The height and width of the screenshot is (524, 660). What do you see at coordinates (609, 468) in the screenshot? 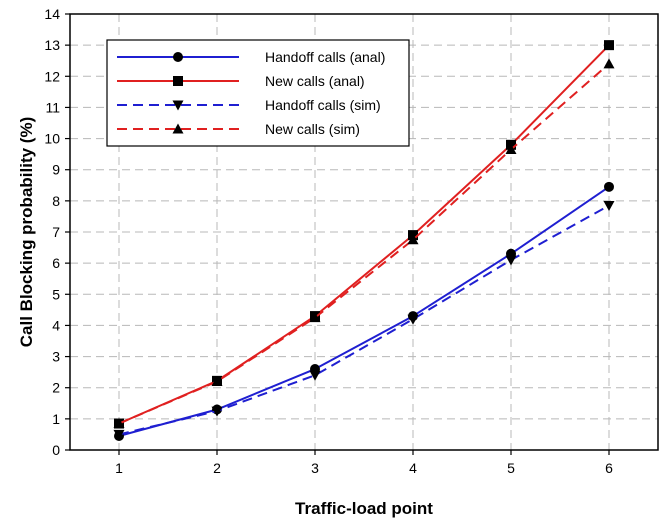
I see `x-tick-label: 6` at bounding box center [609, 468].